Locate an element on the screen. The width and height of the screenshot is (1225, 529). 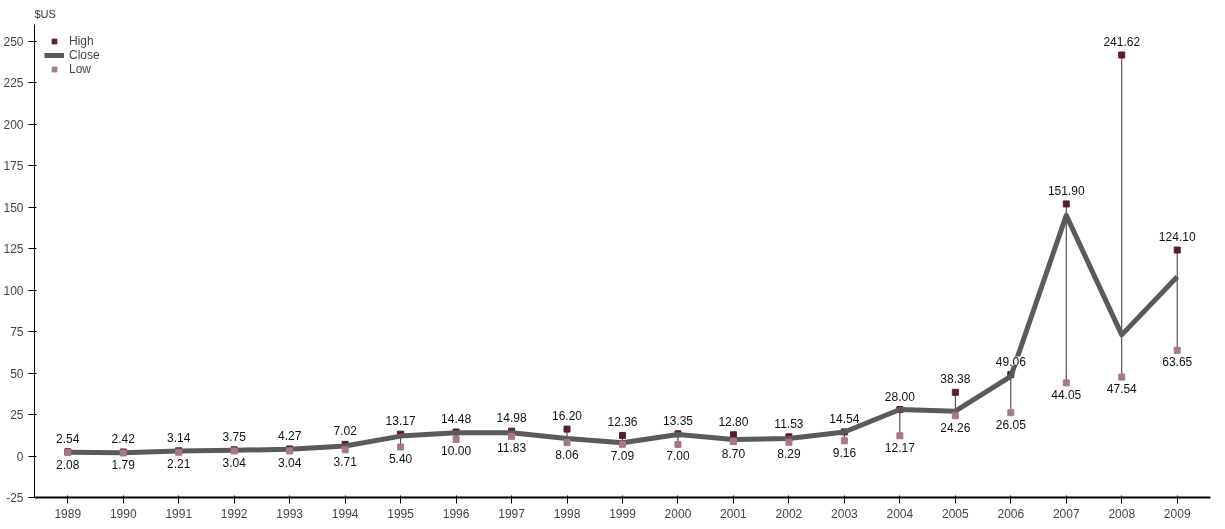
data-label: 3.71 is located at coordinates (345, 461).